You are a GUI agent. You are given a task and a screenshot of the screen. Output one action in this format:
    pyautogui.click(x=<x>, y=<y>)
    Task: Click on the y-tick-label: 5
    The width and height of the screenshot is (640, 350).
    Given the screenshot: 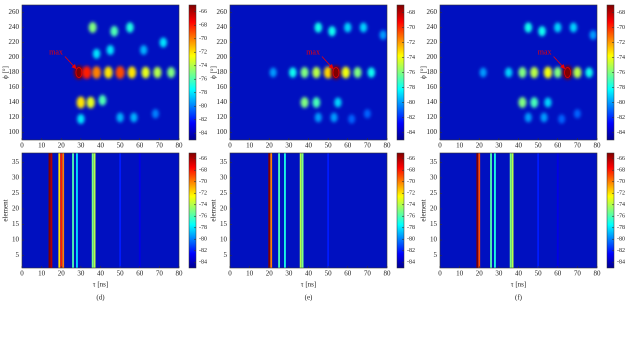 What is the action you would take?
    pyautogui.click(x=226, y=255)
    